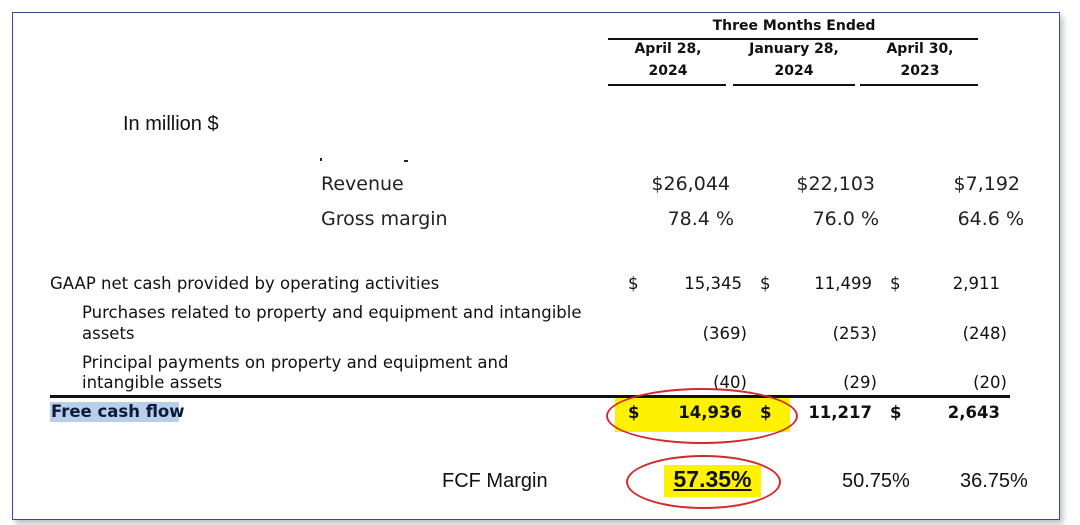 The height and width of the screenshot is (525, 1080). Describe the element at coordinates (668, 71) in the screenshot. I see `header-col1-line2: 2024` at that location.